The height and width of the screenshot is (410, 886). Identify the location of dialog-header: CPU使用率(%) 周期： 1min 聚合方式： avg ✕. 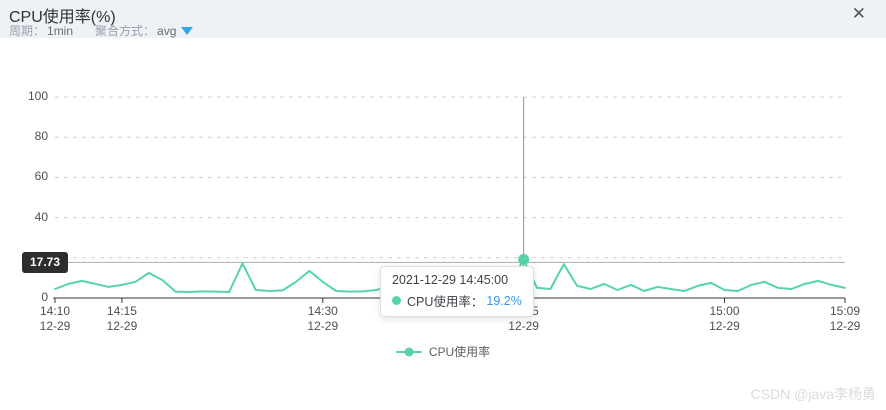
(443, 19).